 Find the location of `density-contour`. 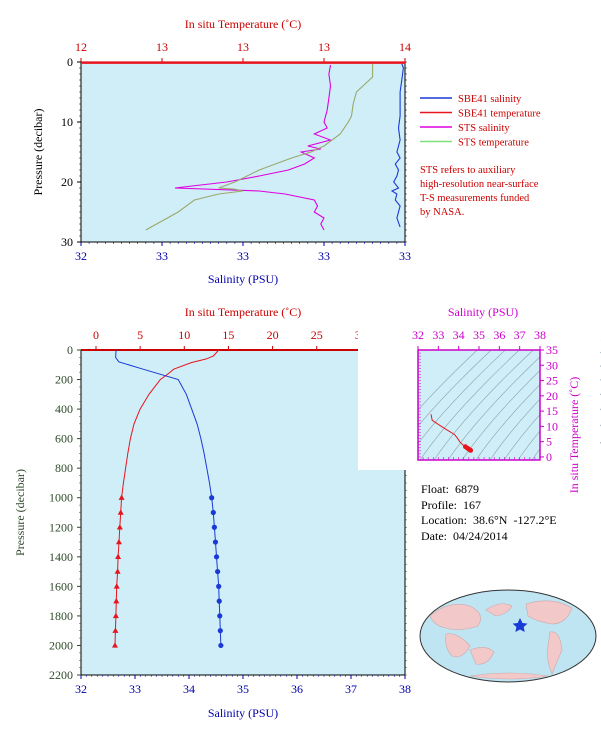

density-contour is located at coordinates (475, 400).